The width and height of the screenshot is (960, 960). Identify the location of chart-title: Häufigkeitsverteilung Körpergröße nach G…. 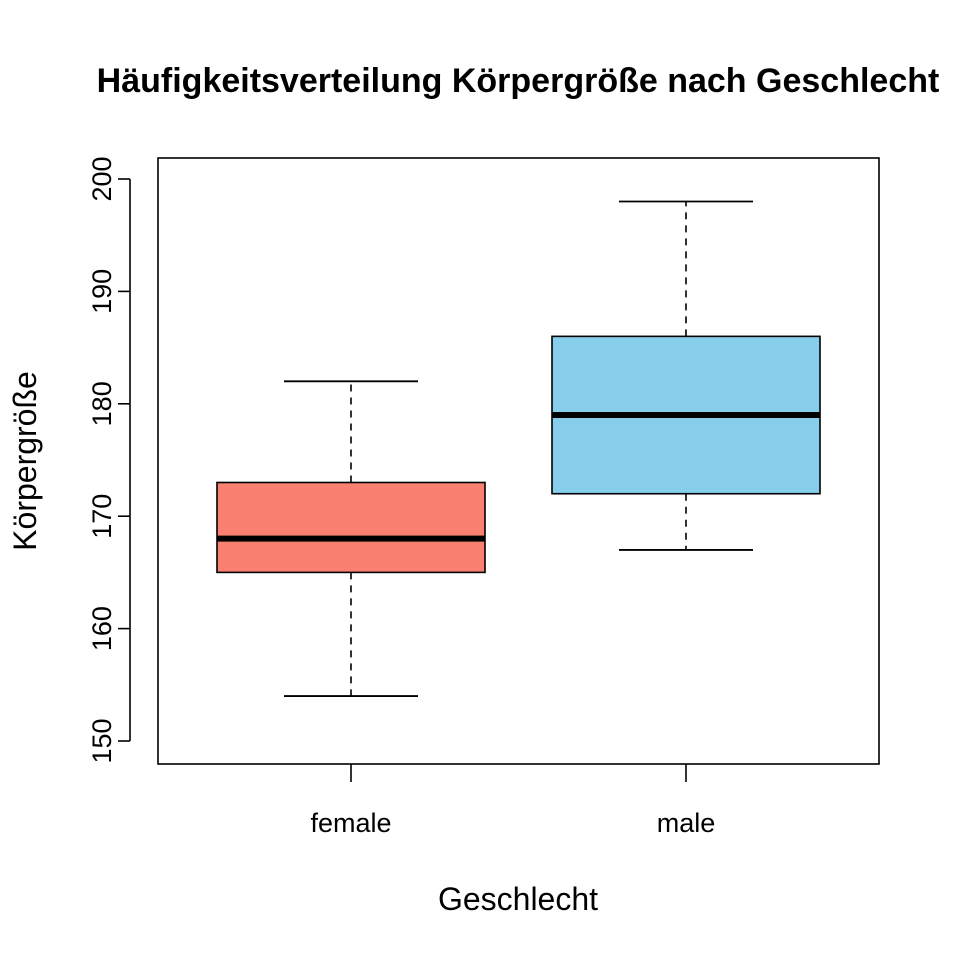
(518, 81).